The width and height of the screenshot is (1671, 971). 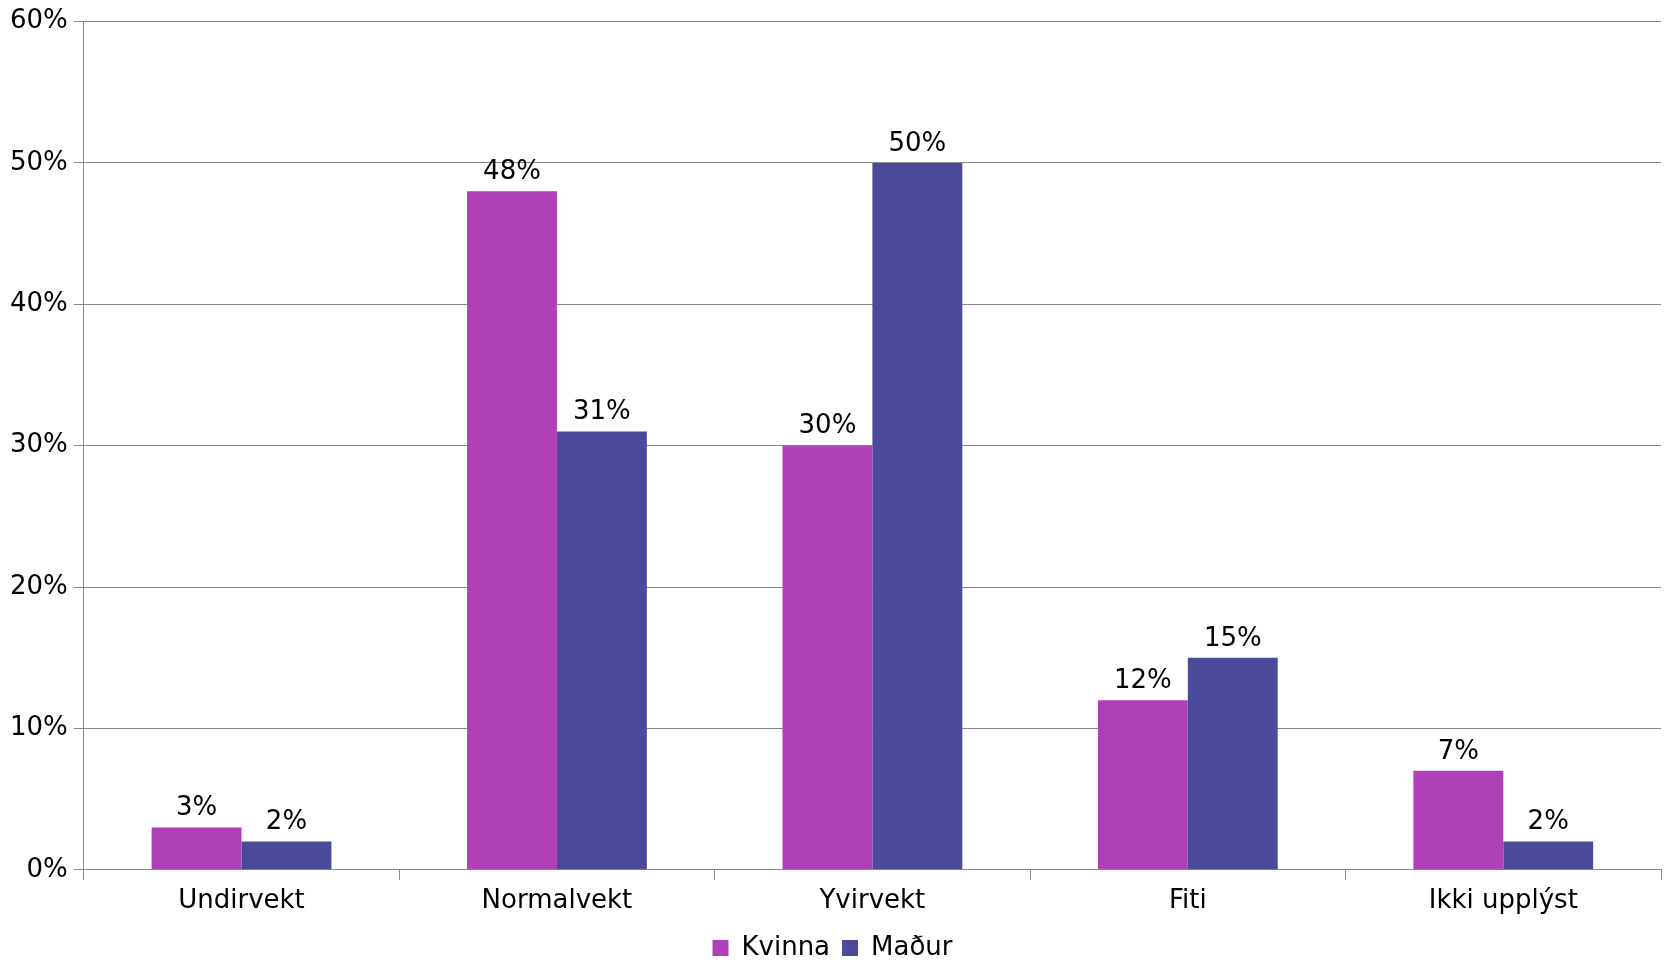 I want to click on y-tick-label: 20%, so click(x=38, y=584).